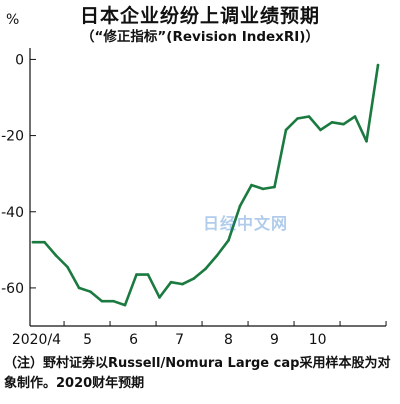 The image size is (400, 404). What do you see at coordinates (246, 223) in the screenshot?
I see `watermark-logo: 日经中文网` at bounding box center [246, 223].